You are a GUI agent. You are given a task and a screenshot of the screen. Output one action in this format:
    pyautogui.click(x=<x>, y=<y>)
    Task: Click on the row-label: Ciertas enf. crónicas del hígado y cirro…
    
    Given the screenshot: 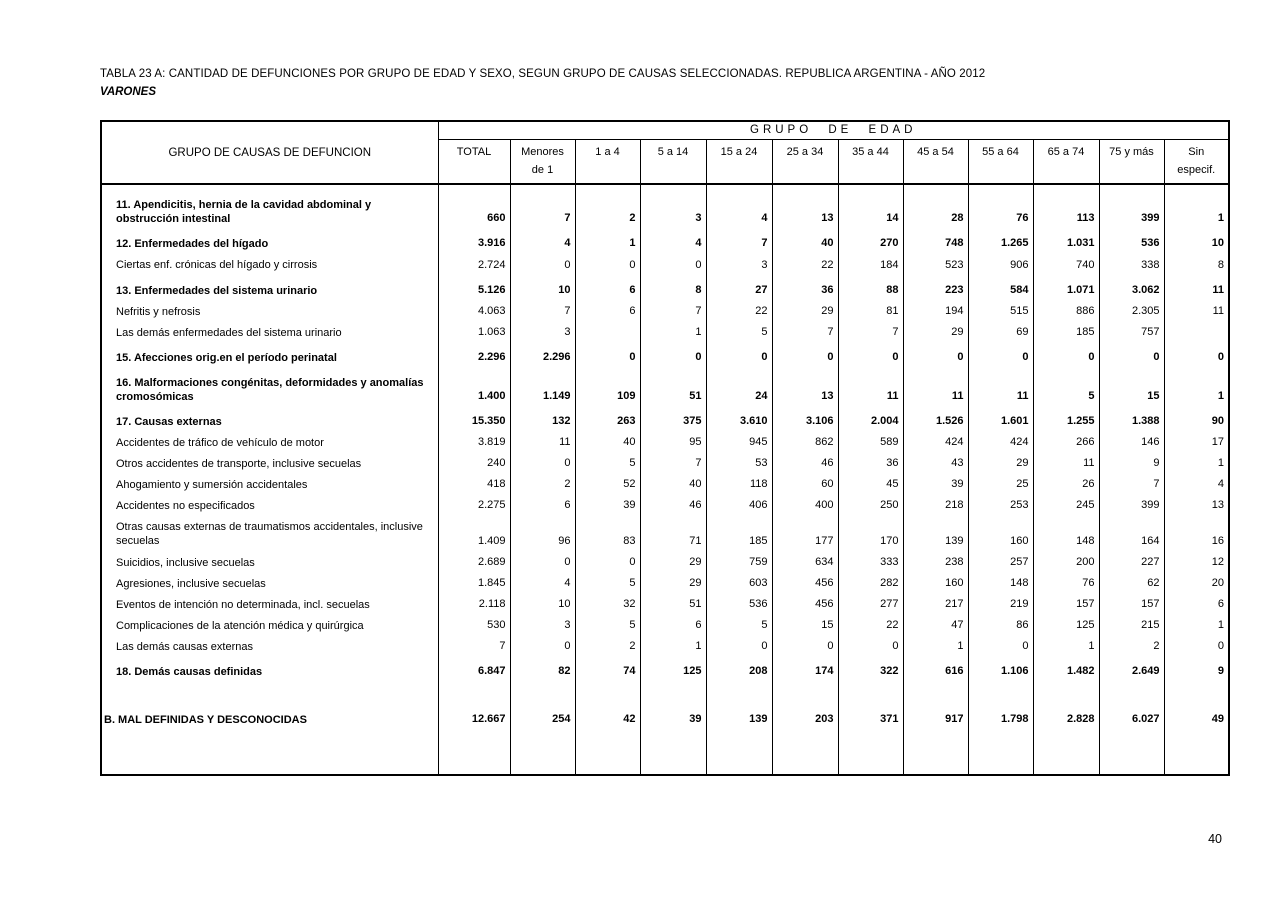 What is the action you would take?
    pyautogui.click(x=217, y=265)
    